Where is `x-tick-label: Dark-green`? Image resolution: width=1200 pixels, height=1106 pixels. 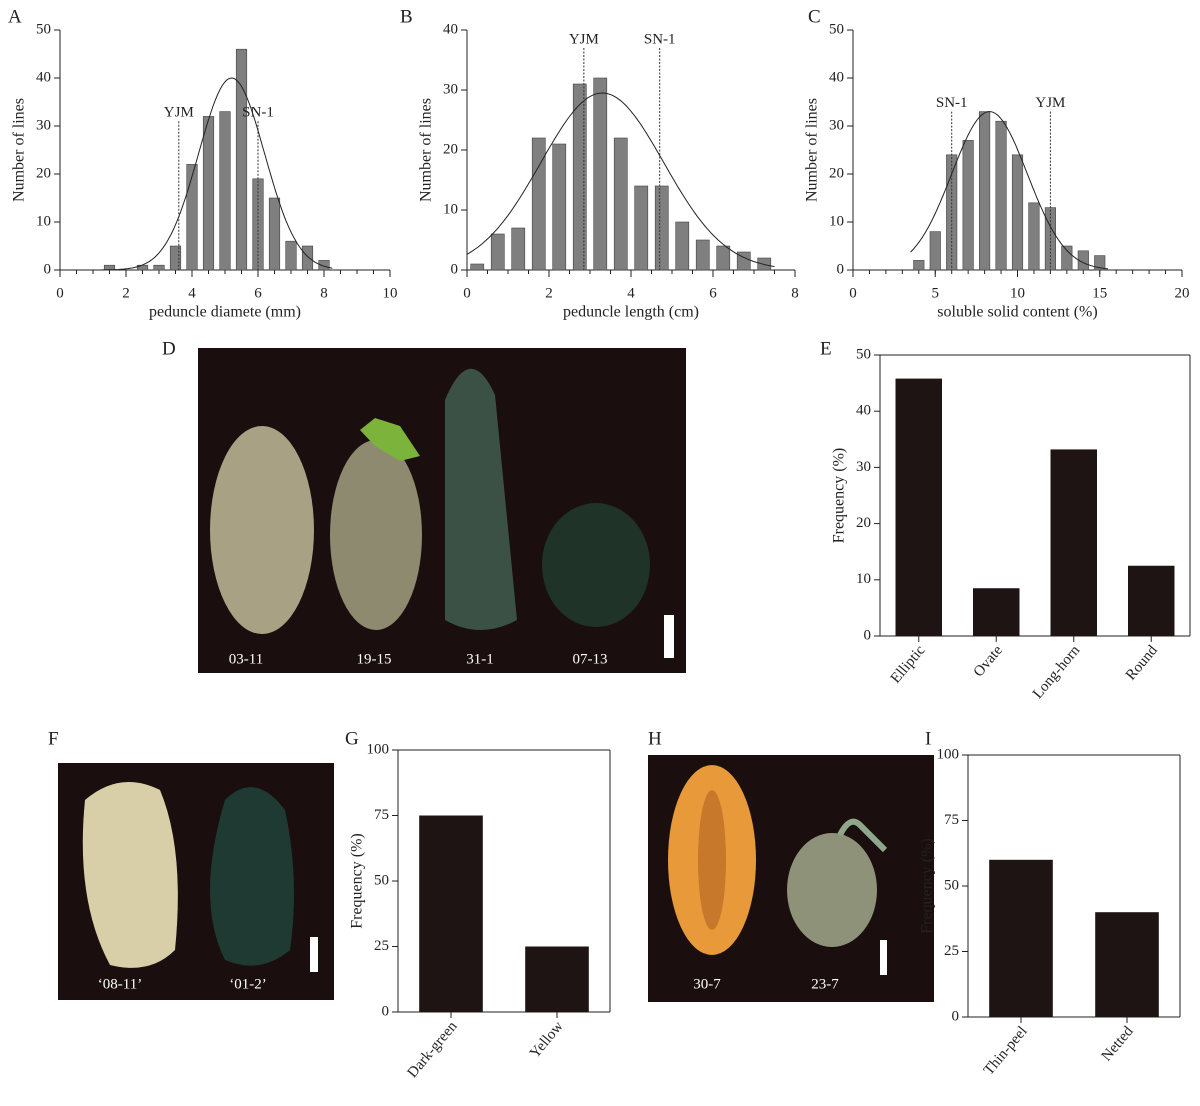 x-tick-label: Dark-green is located at coordinates (433, 1049).